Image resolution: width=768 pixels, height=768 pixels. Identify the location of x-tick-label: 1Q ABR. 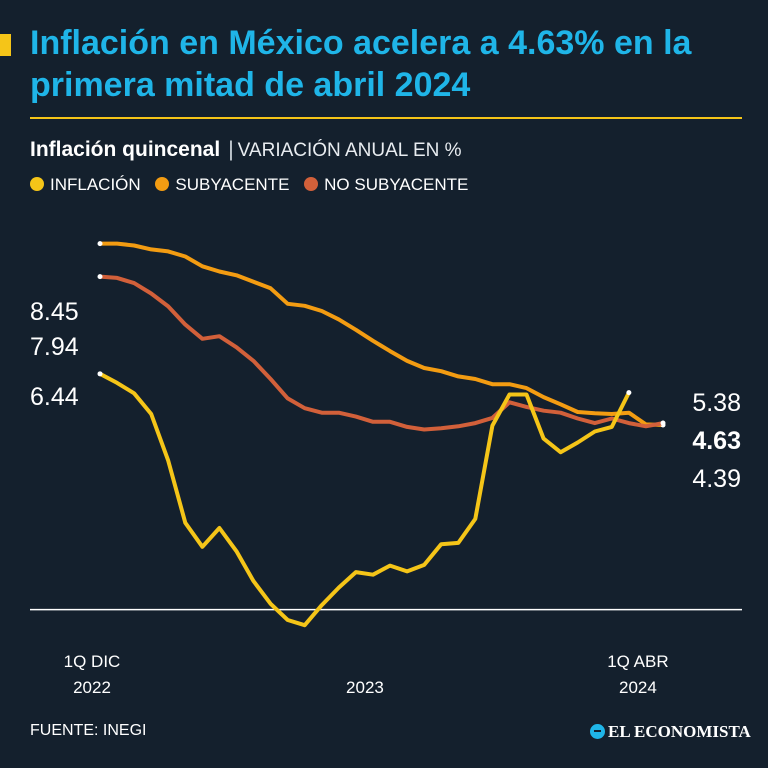
(637, 661).